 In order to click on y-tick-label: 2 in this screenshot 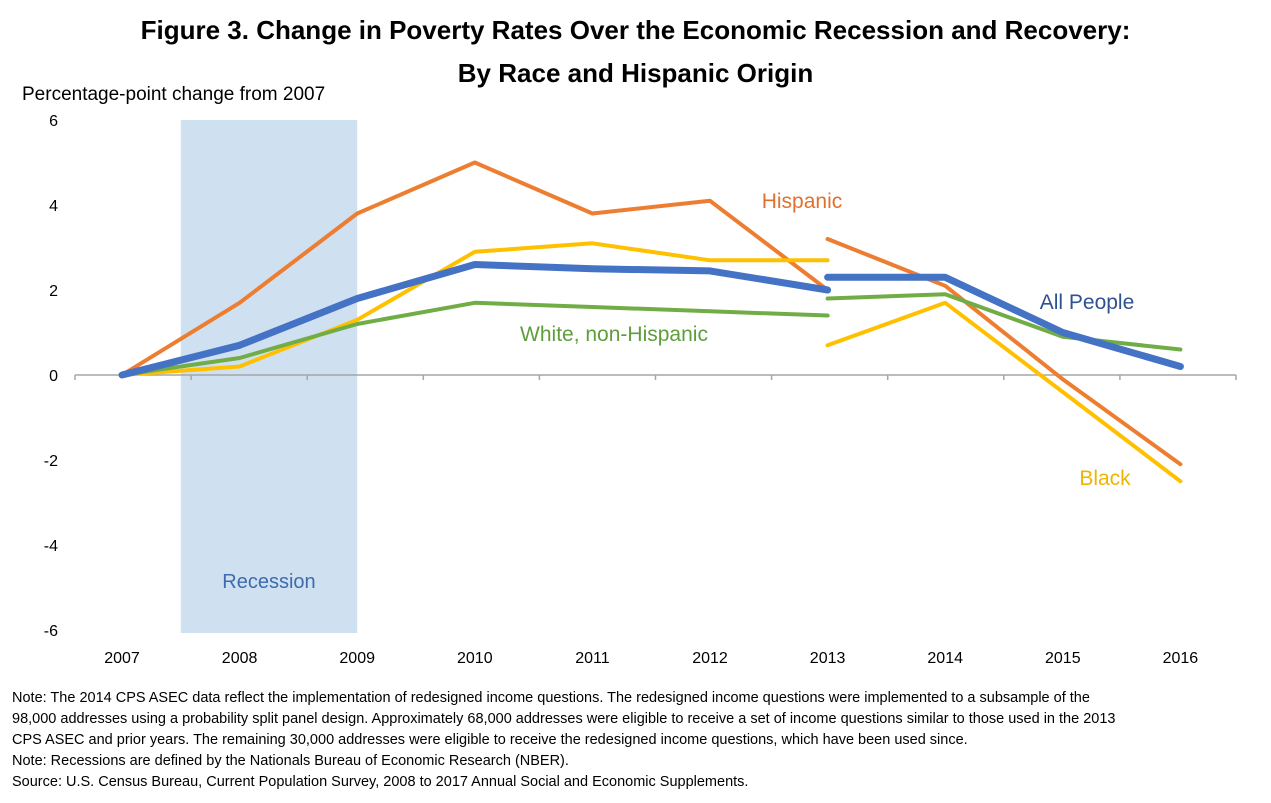, I will do `click(53, 291)`.